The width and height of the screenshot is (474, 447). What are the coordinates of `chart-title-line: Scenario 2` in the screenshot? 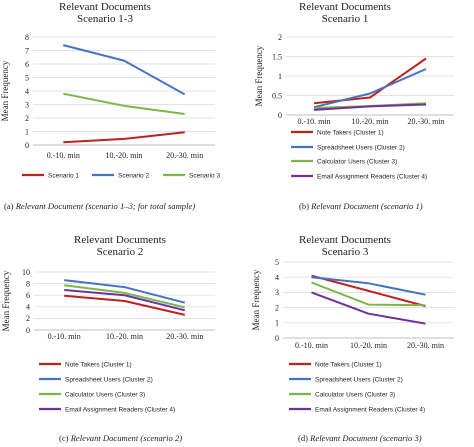 It's located at (120, 252).